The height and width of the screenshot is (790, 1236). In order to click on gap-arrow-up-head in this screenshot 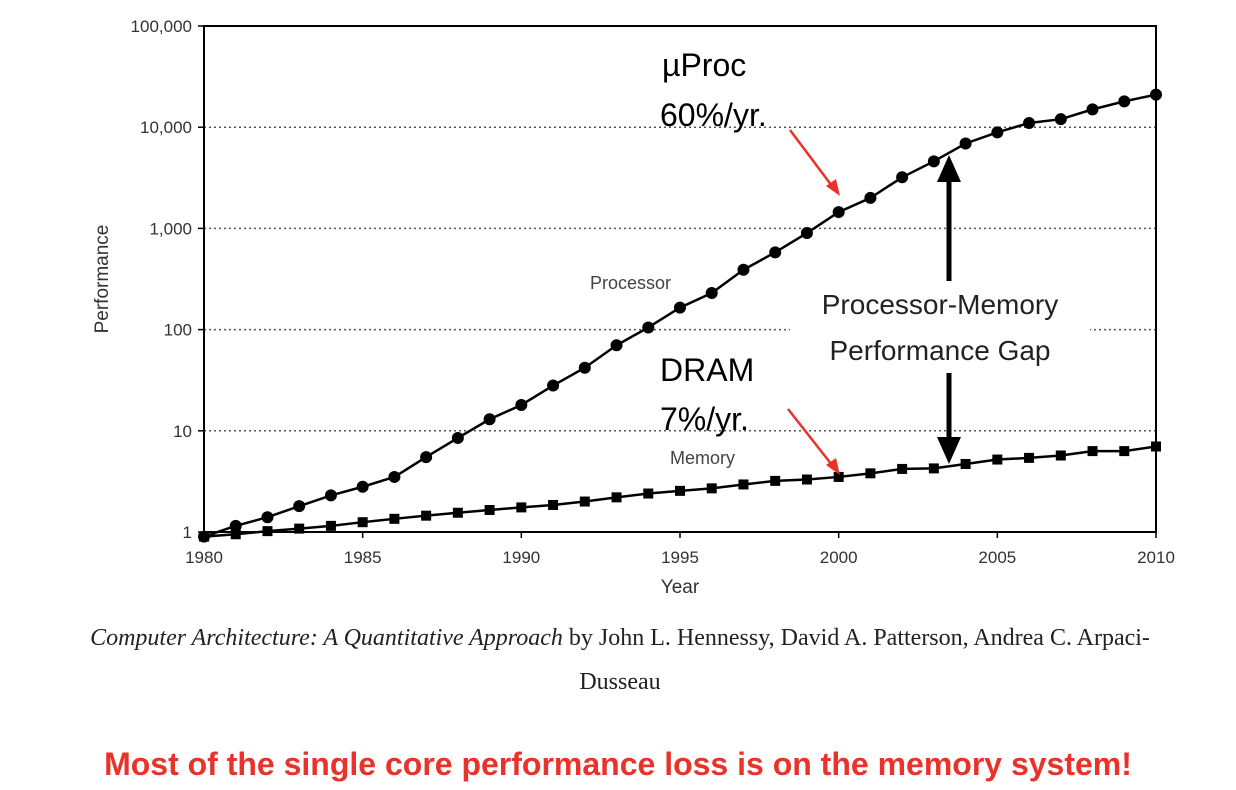, I will do `click(949, 168)`.